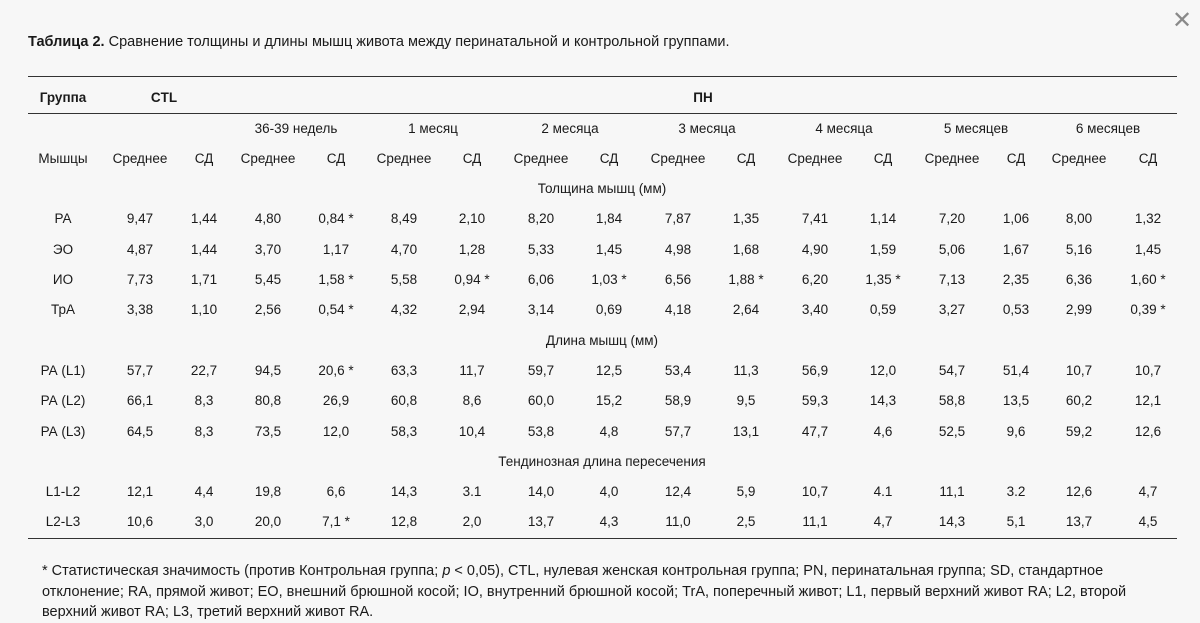 This screenshot has width=1200, height=623. I want to click on table-cell: 12,8, so click(404, 521).